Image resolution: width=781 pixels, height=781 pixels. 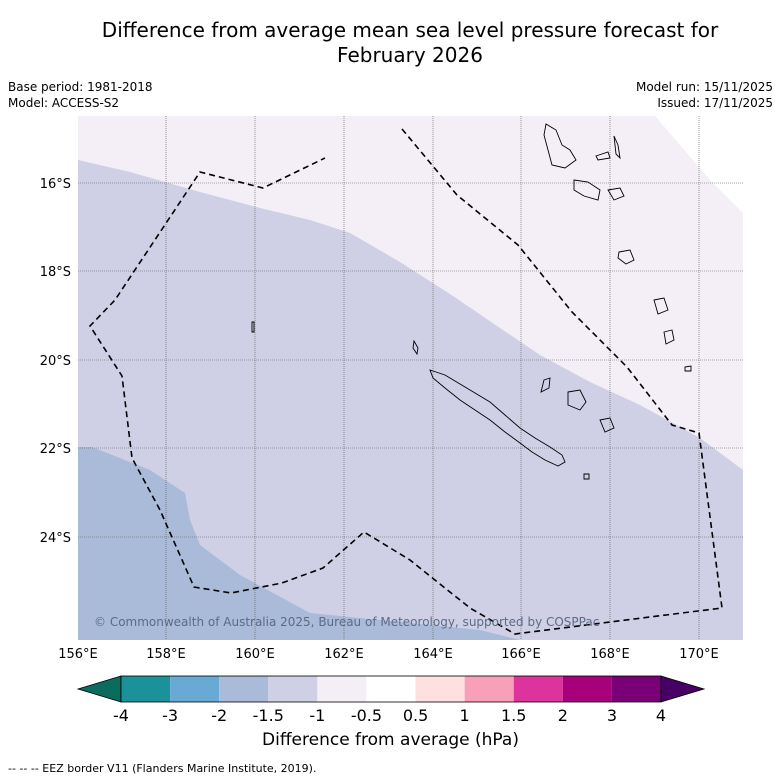 I want to click on island-ouvea, so click(x=545, y=385).